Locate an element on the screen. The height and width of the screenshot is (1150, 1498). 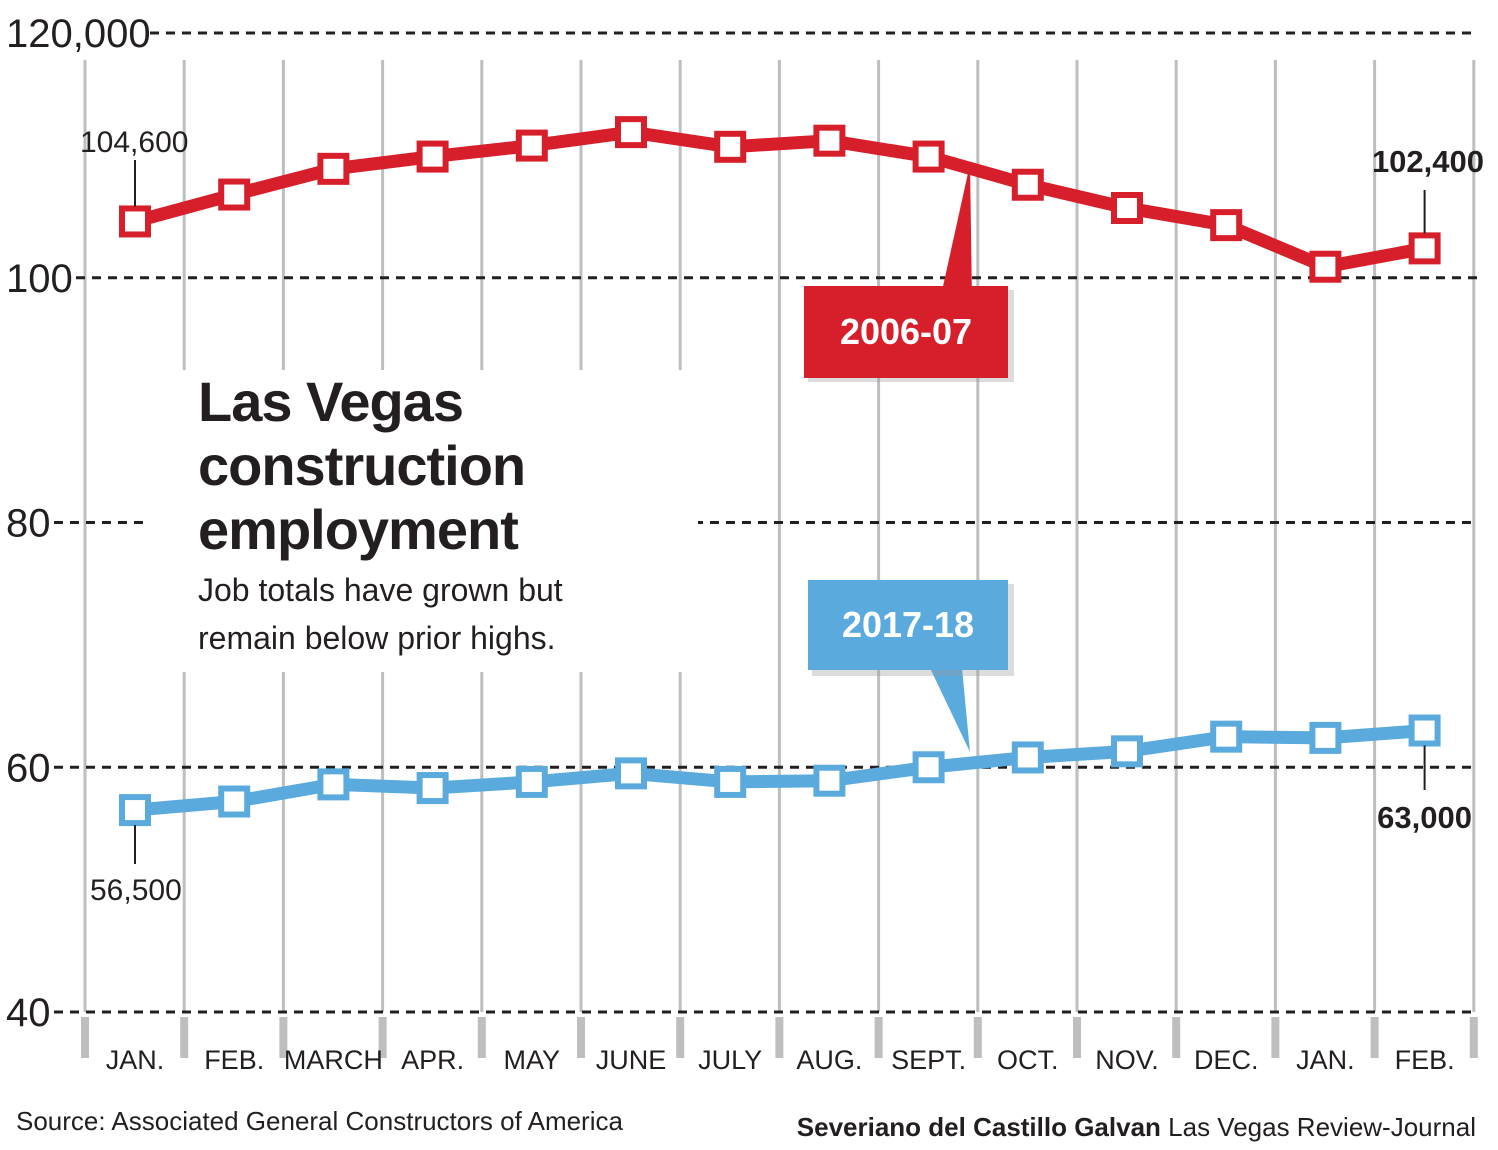
y-tick-label: 100 is located at coordinates (39, 279).